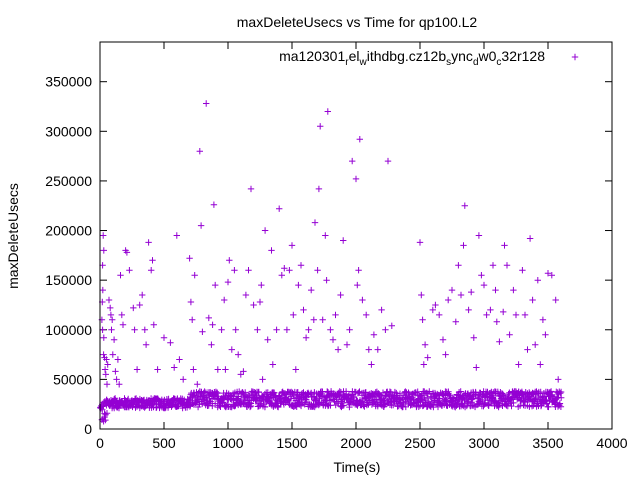 This screenshot has width=640, height=480. What do you see at coordinates (547, 443) in the screenshot?
I see `x-tick-label: 3500` at bounding box center [547, 443].